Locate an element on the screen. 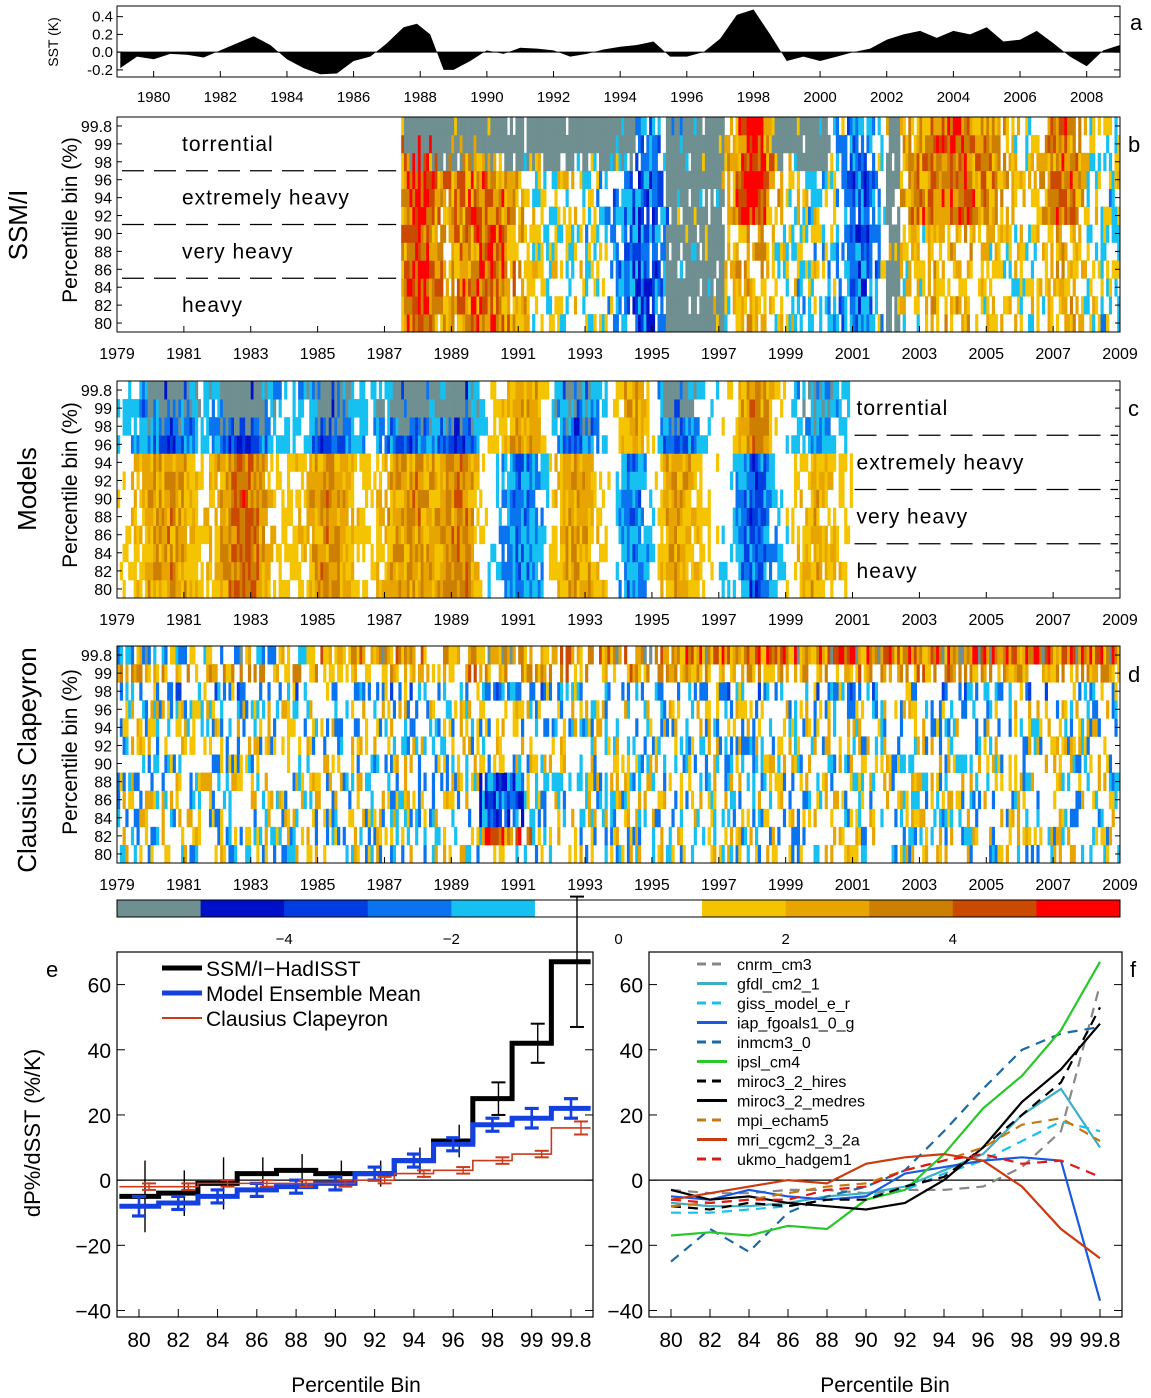  panel-c-ylabel: Percentile bin (%) is located at coordinates (70, 485).